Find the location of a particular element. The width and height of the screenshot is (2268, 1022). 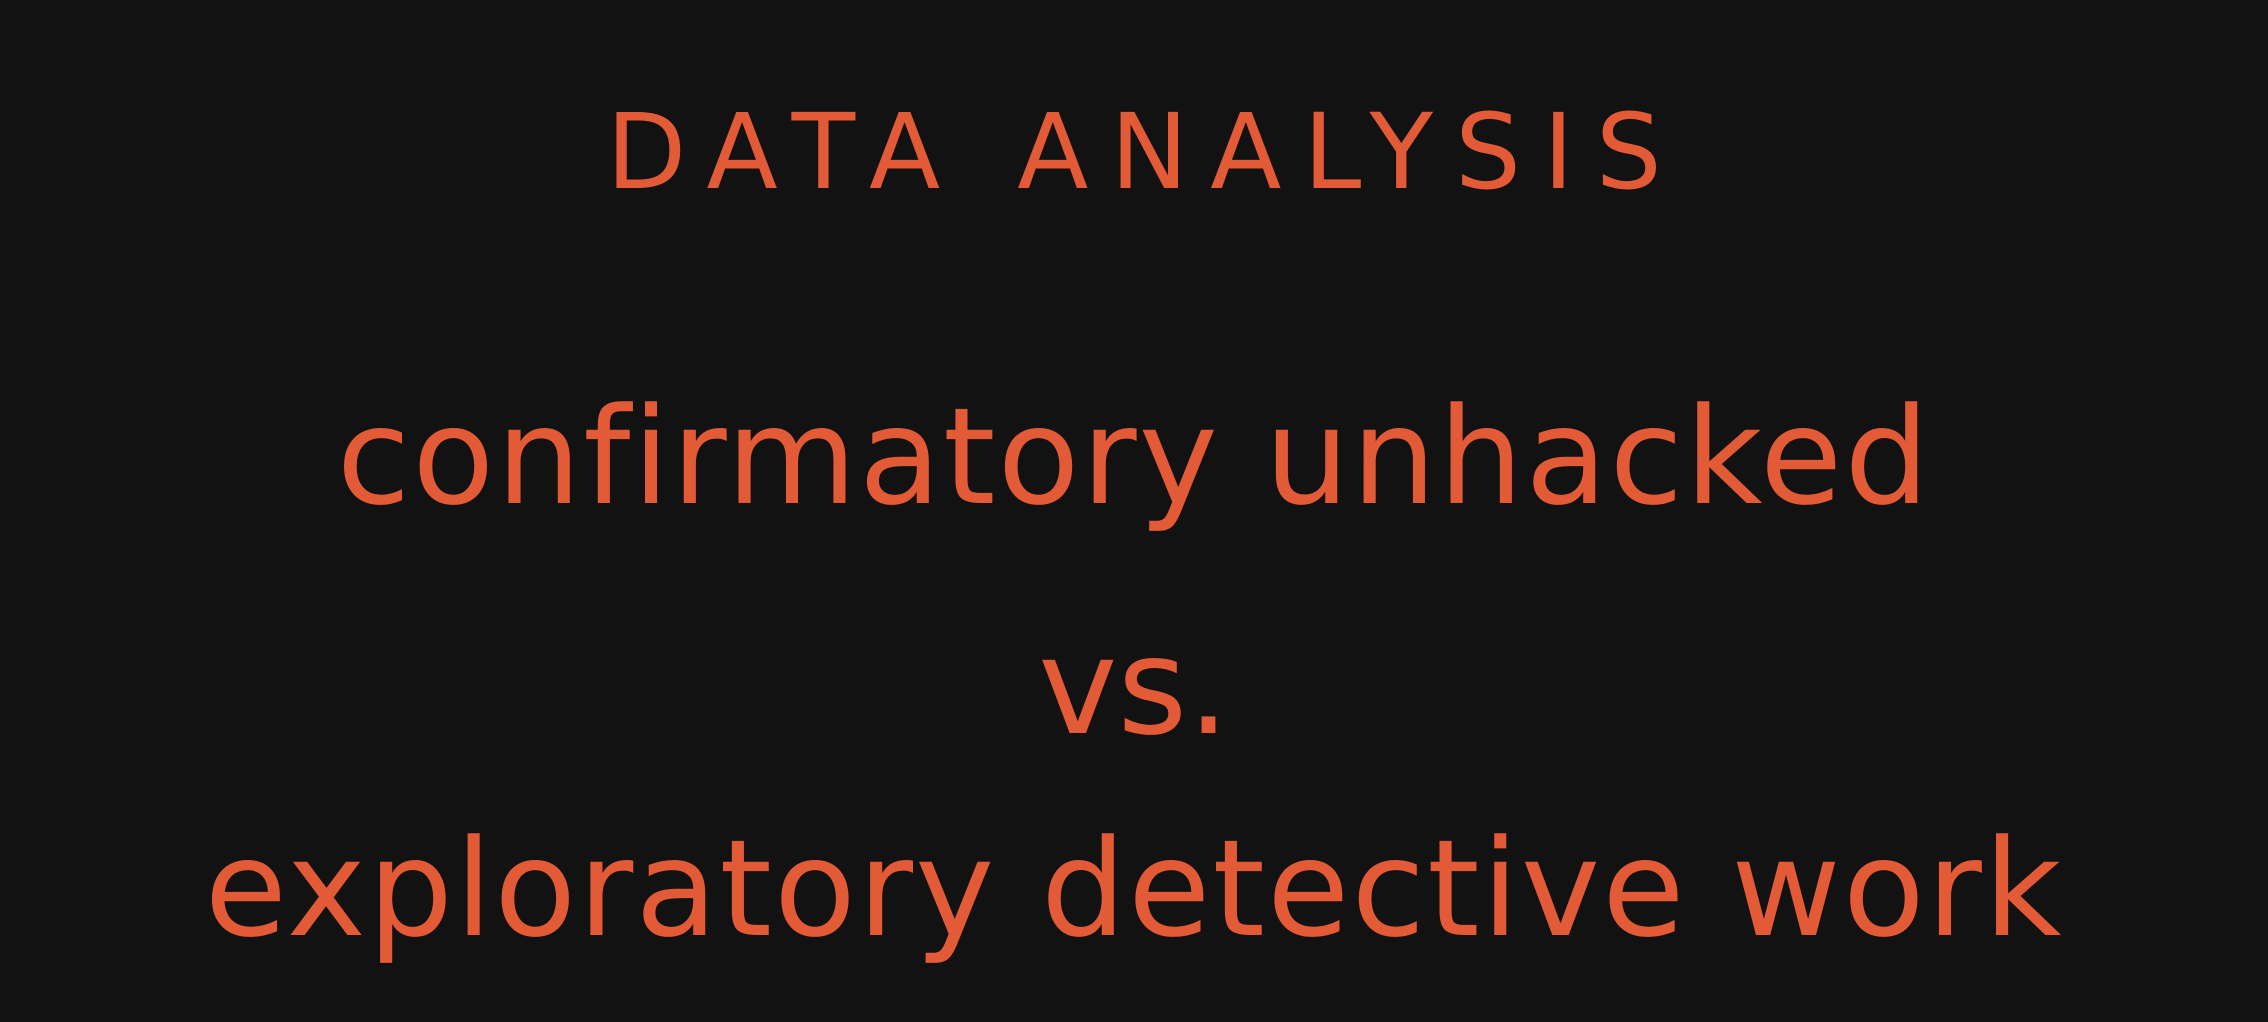

slide-text-line-3: exploratory detective work is located at coordinates (1134, 889).